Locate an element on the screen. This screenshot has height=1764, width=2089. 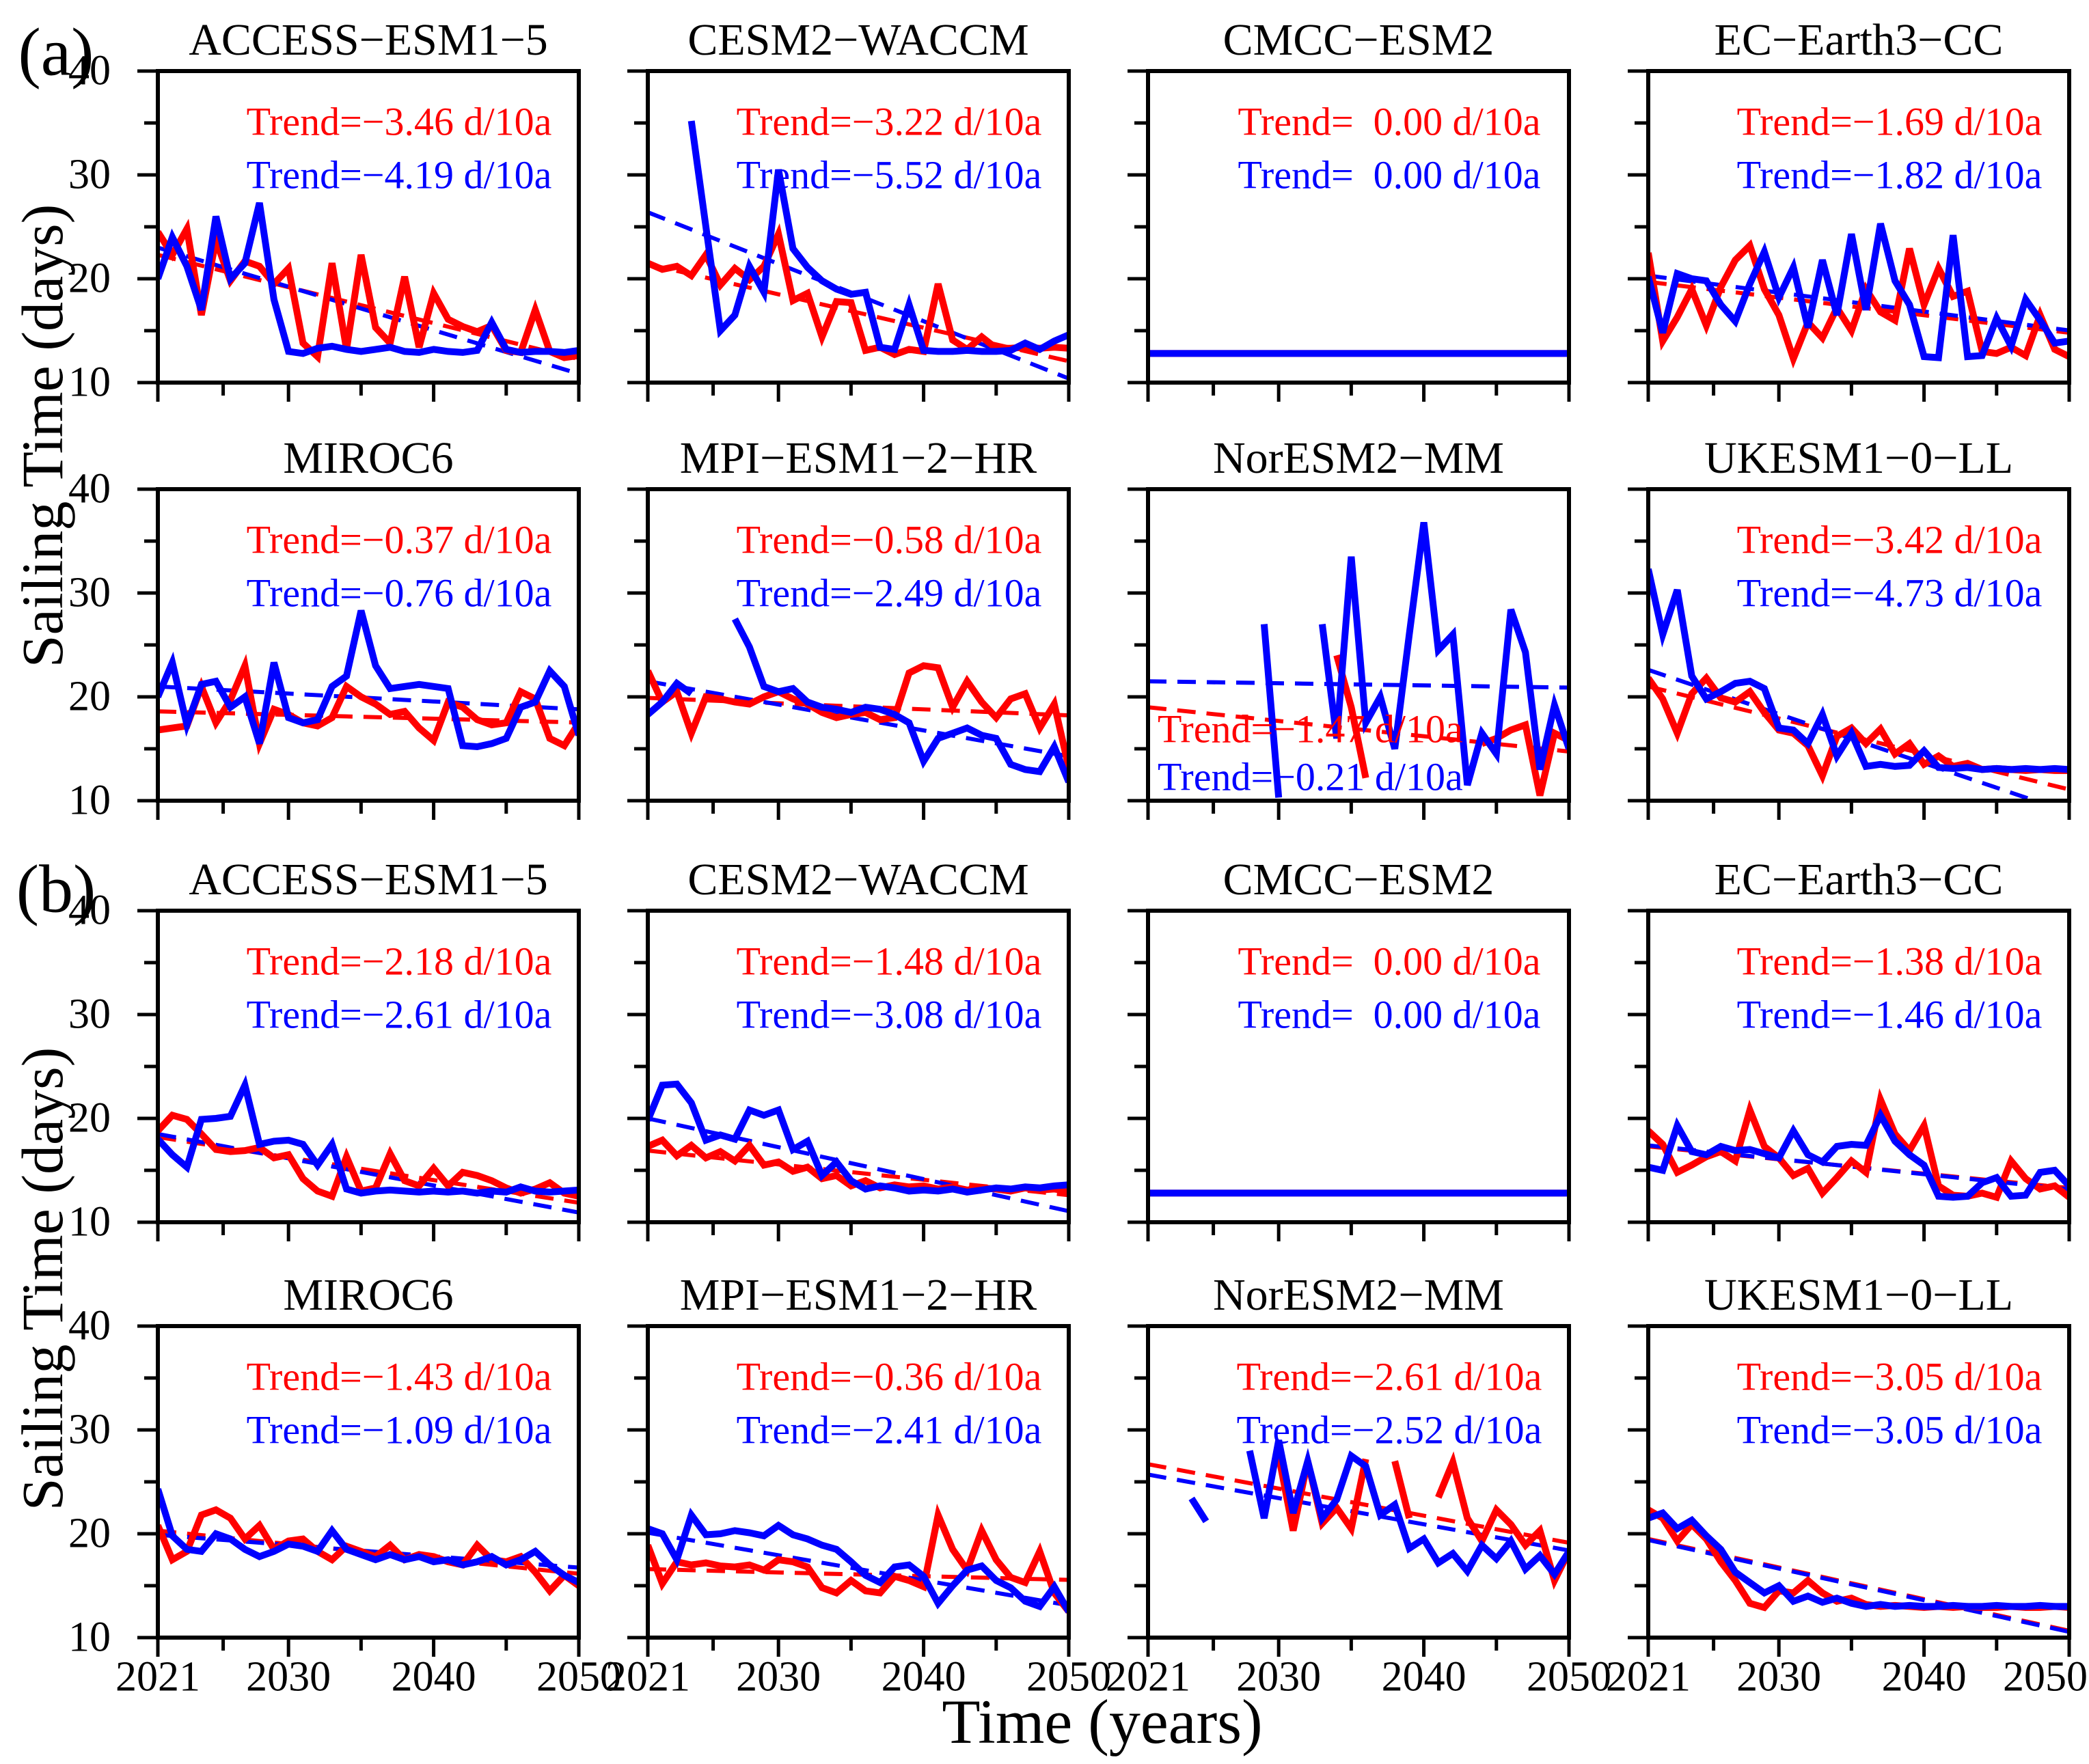
trend-label-red: Trend=−3.42 d/10a is located at coordinates (1889, 539).